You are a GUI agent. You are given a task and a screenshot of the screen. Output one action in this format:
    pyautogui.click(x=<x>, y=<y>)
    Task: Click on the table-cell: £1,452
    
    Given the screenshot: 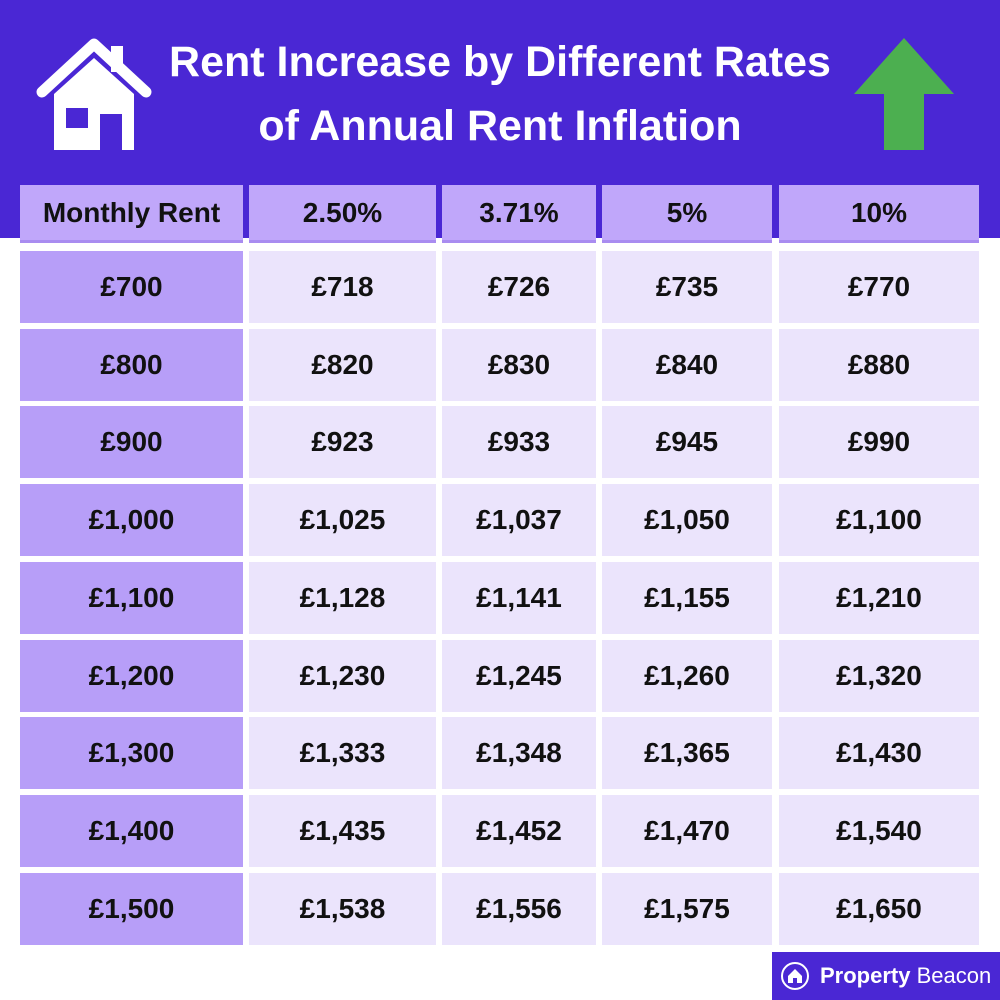 What is the action you would take?
    pyautogui.click(x=519, y=830)
    